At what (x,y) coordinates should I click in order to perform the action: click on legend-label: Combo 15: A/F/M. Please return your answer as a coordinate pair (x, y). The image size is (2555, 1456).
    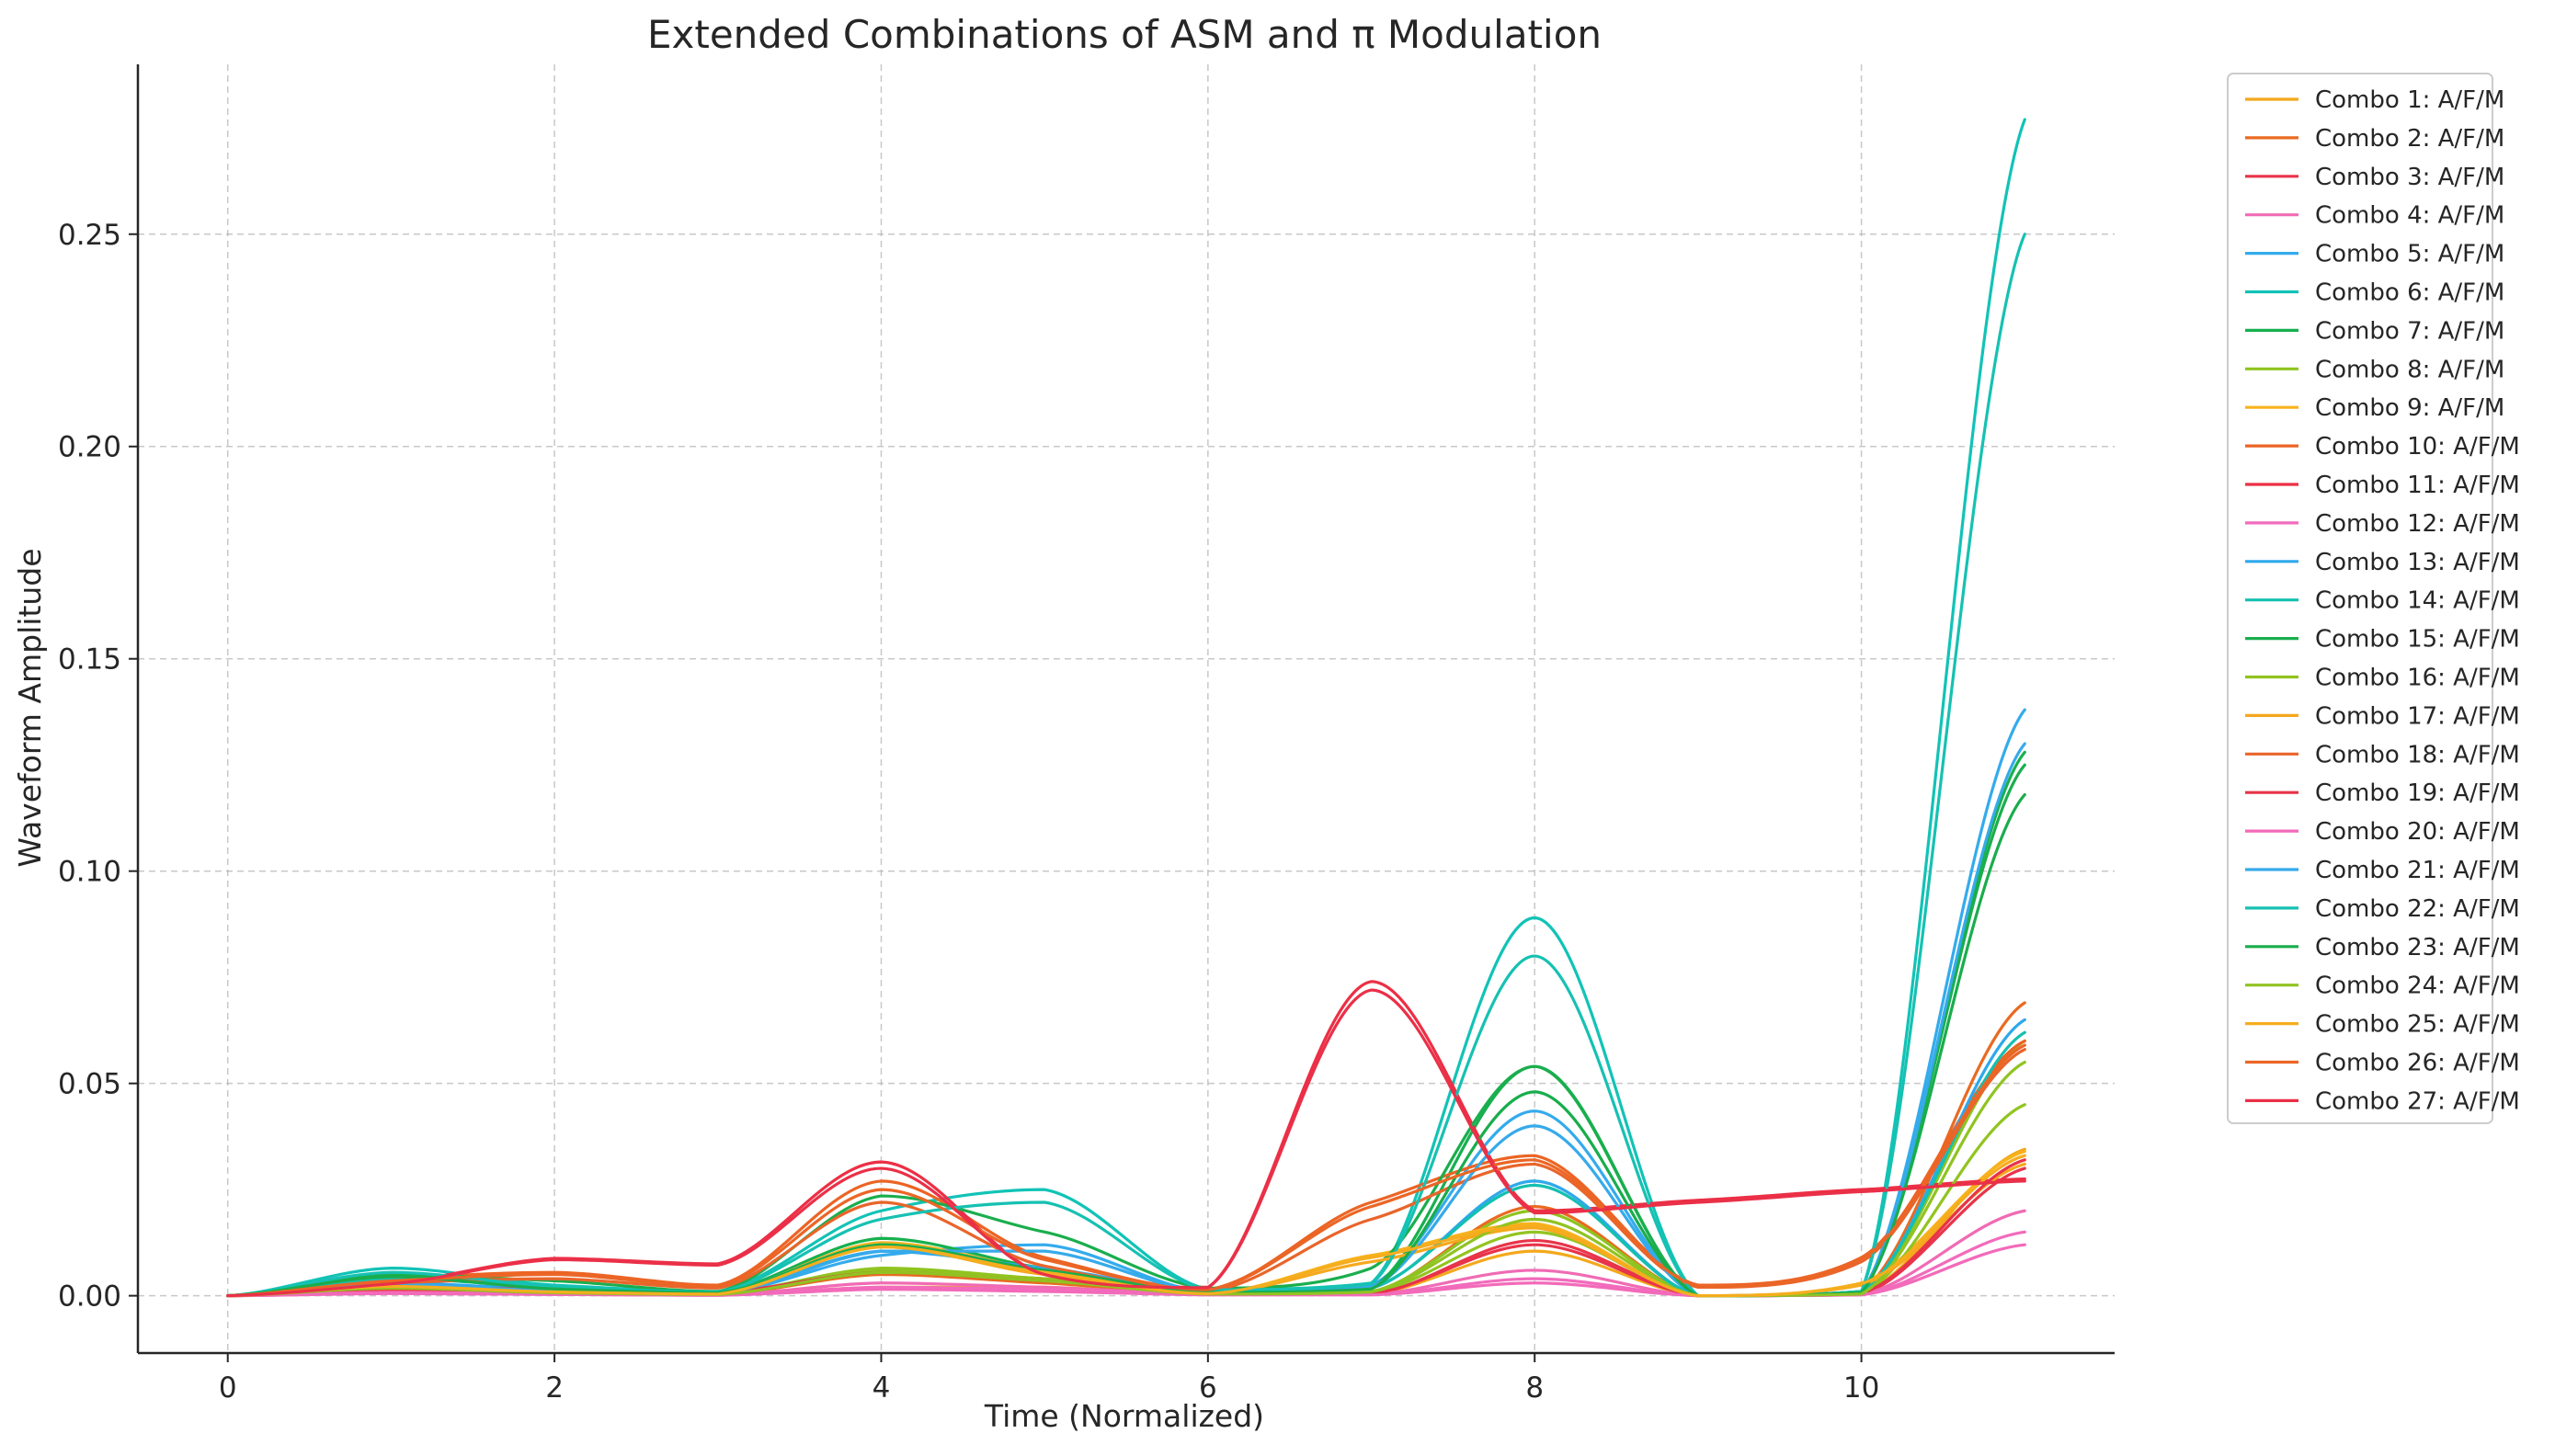
    Looking at the image, I should click on (2418, 640).